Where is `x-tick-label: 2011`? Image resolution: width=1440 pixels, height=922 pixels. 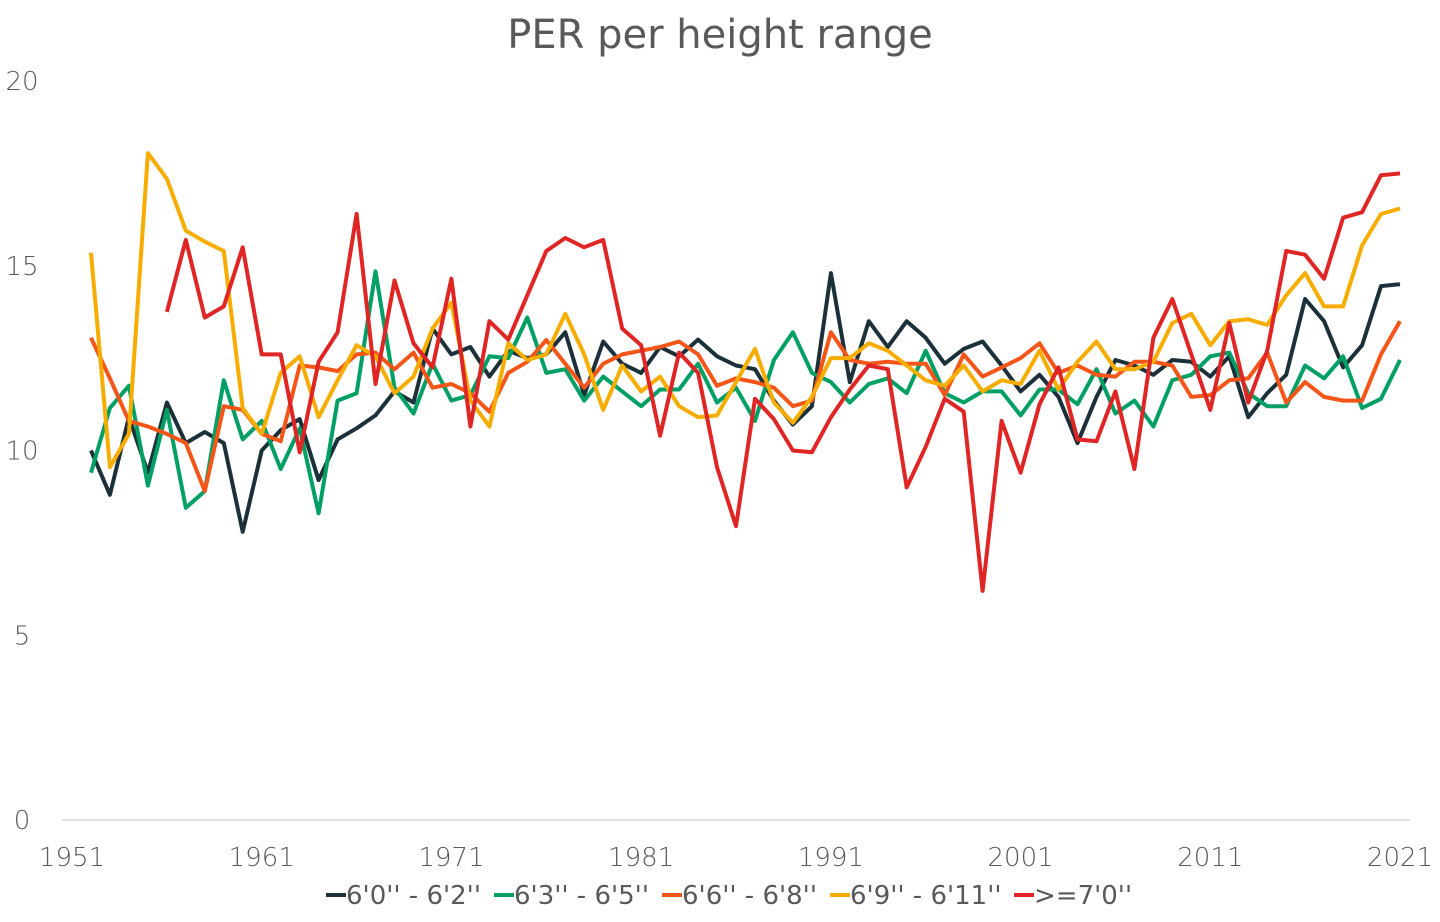 x-tick-label: 2011 is located at coordinates (1210, 858).